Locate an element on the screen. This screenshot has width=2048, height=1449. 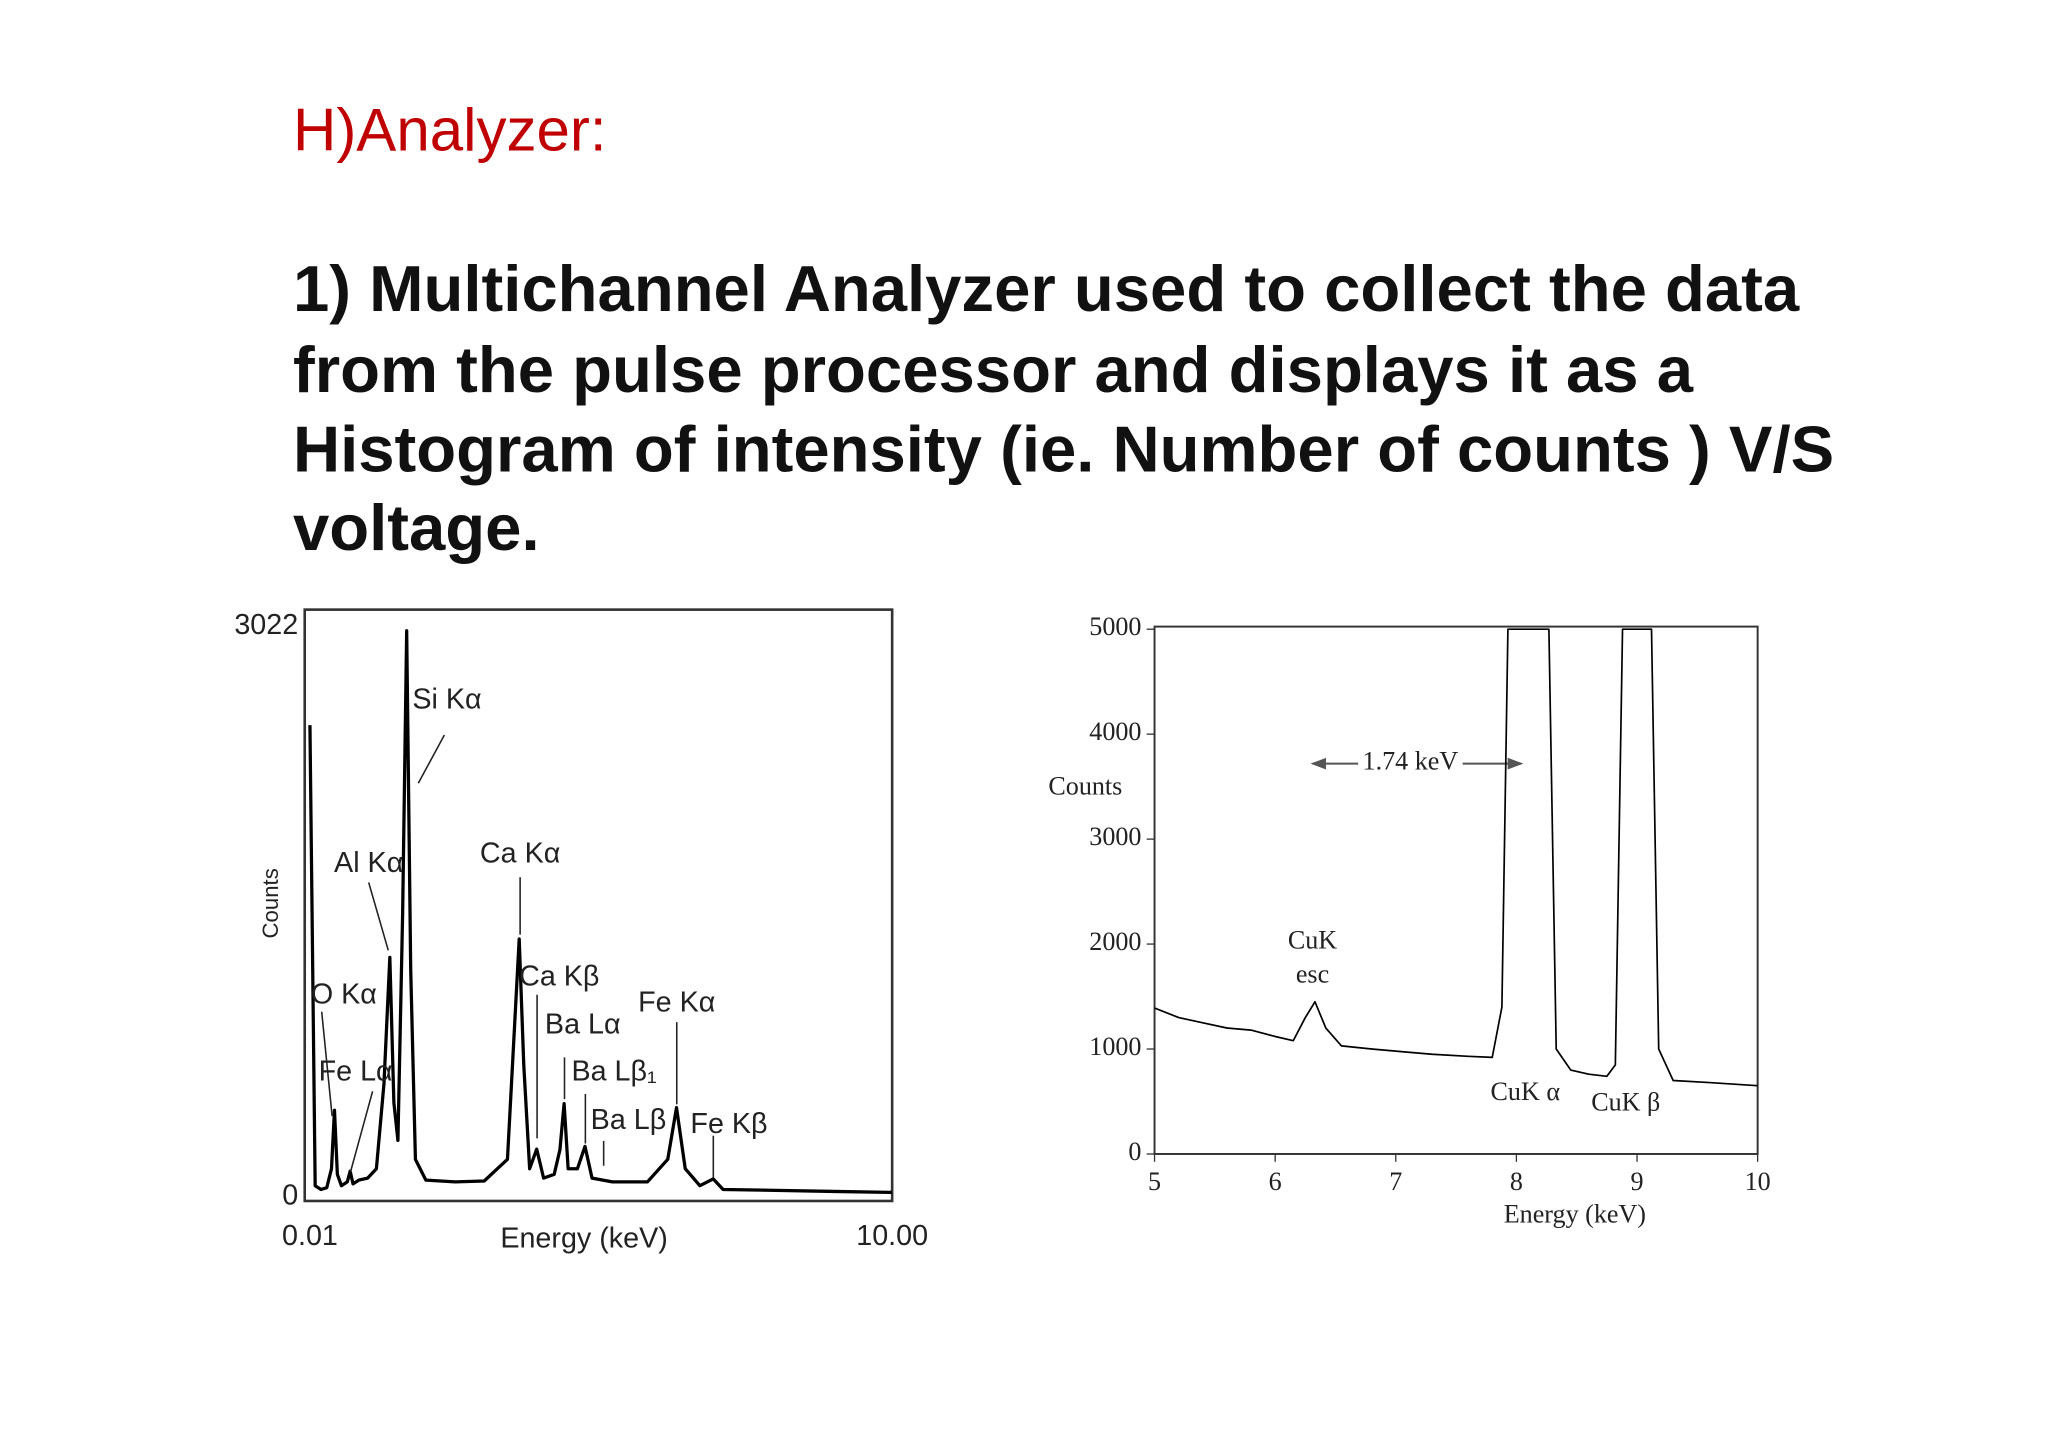
x-tick-label: 8 is located at coordinates (1516, 1181).